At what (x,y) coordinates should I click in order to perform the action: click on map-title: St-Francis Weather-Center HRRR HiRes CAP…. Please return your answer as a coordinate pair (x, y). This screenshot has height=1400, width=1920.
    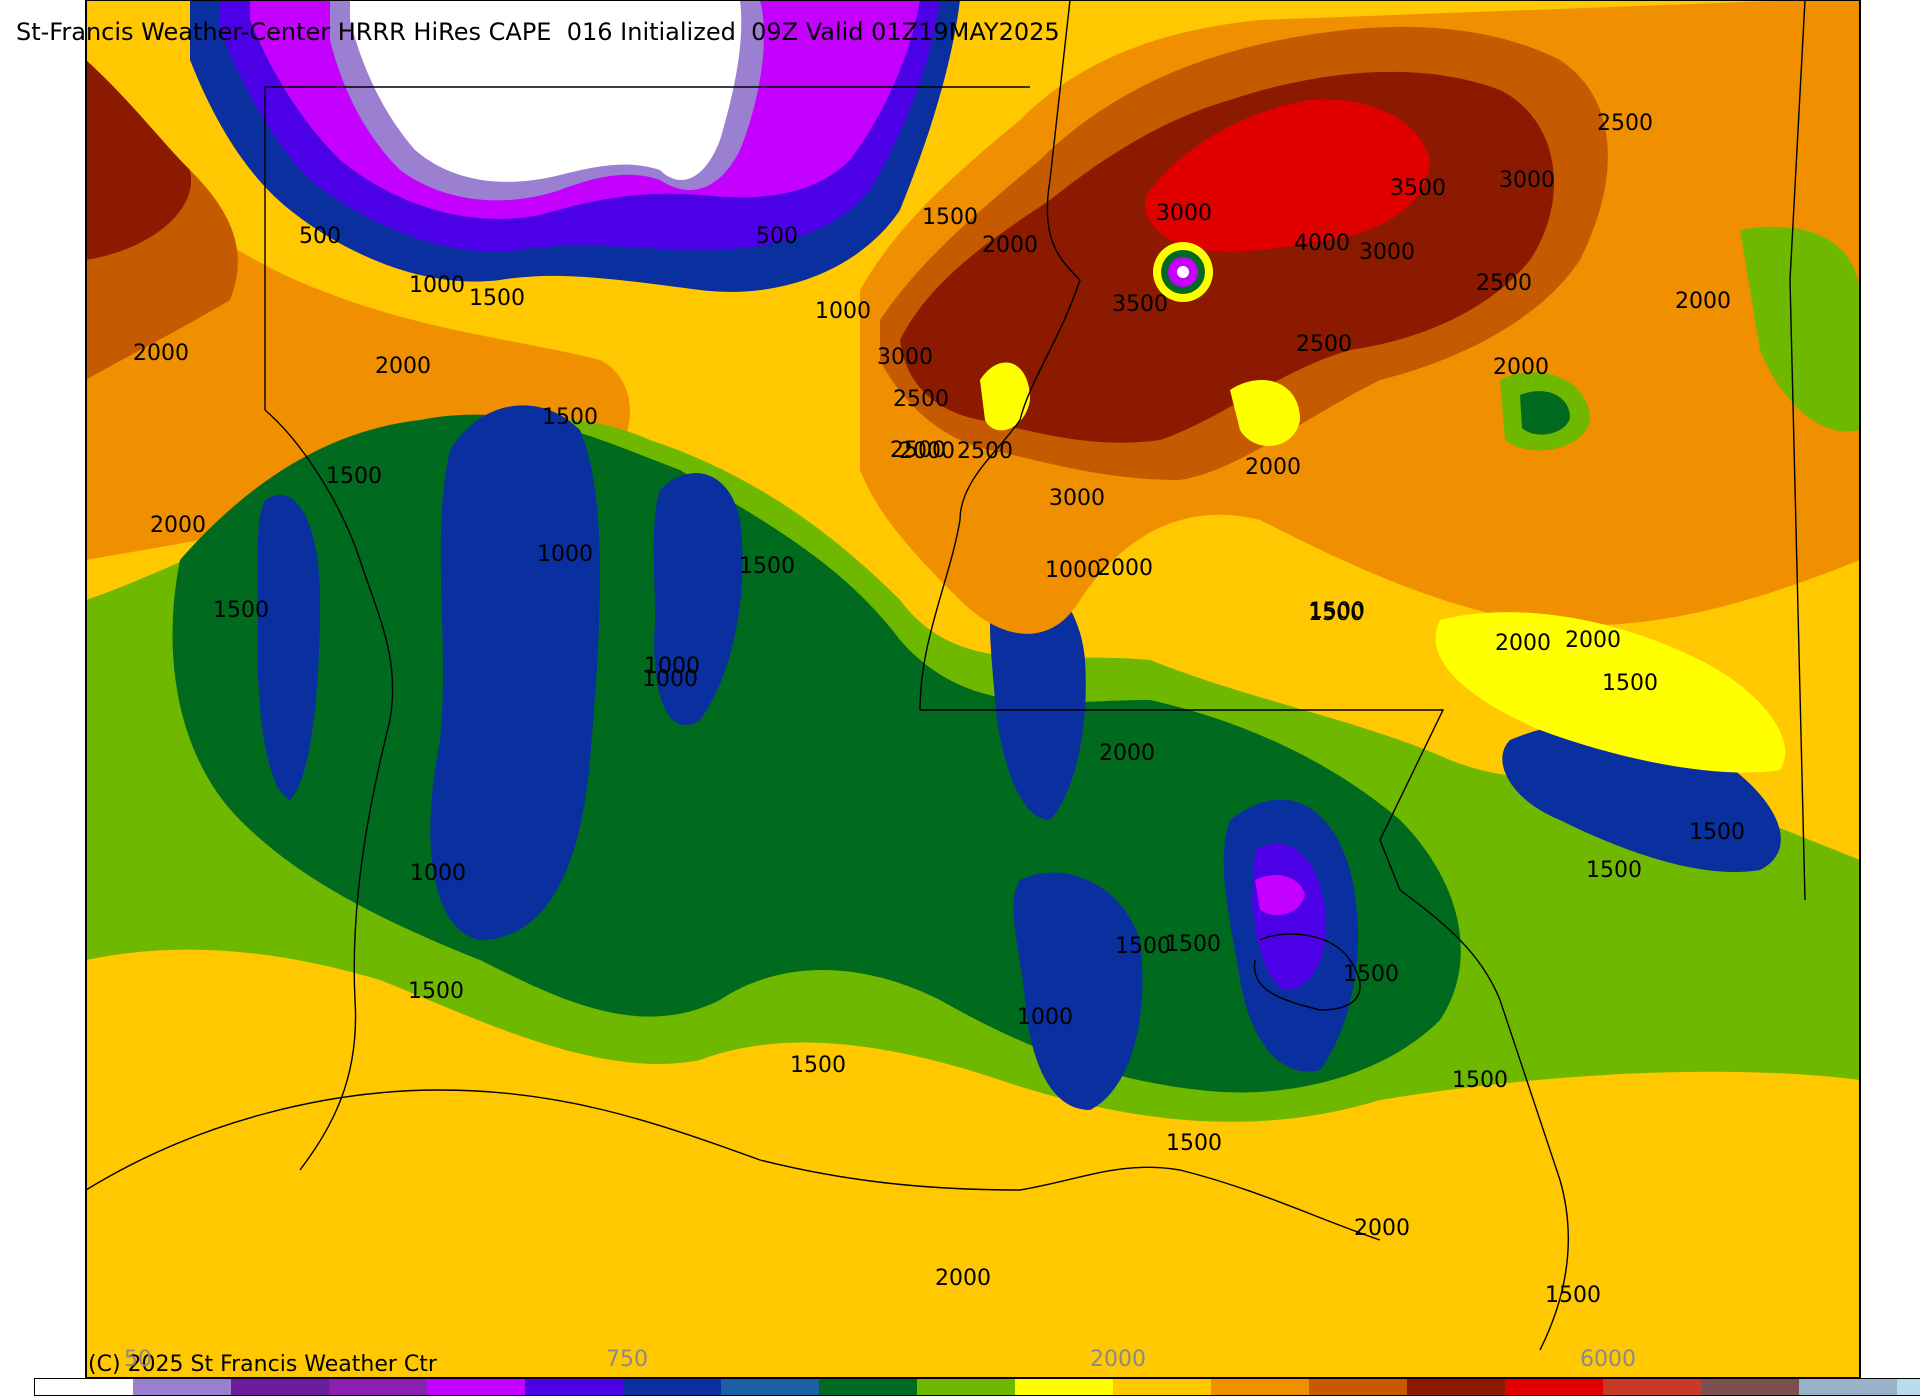
    Looking at the image, I should click on (538, 32).